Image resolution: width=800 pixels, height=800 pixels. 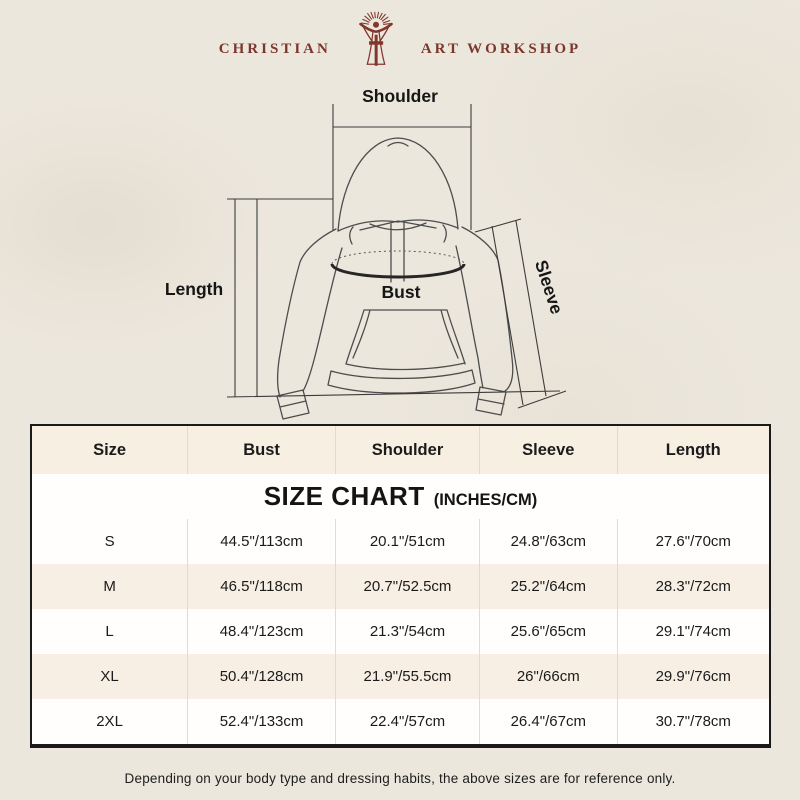 I want to click on left-arm, so click(x=368, y=27).